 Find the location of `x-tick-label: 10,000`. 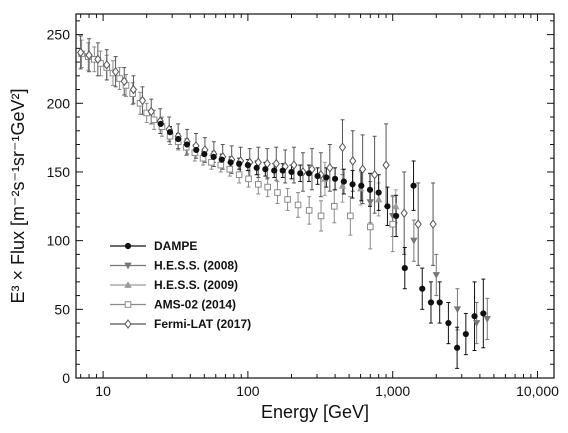

x-tick-label: 10,000 is located at coordinates (537, 391).